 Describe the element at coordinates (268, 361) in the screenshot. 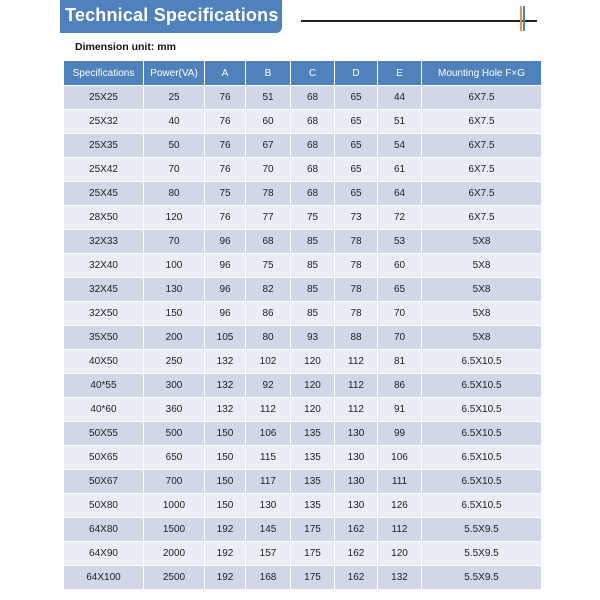

I see `table-cell: 102` at that location.